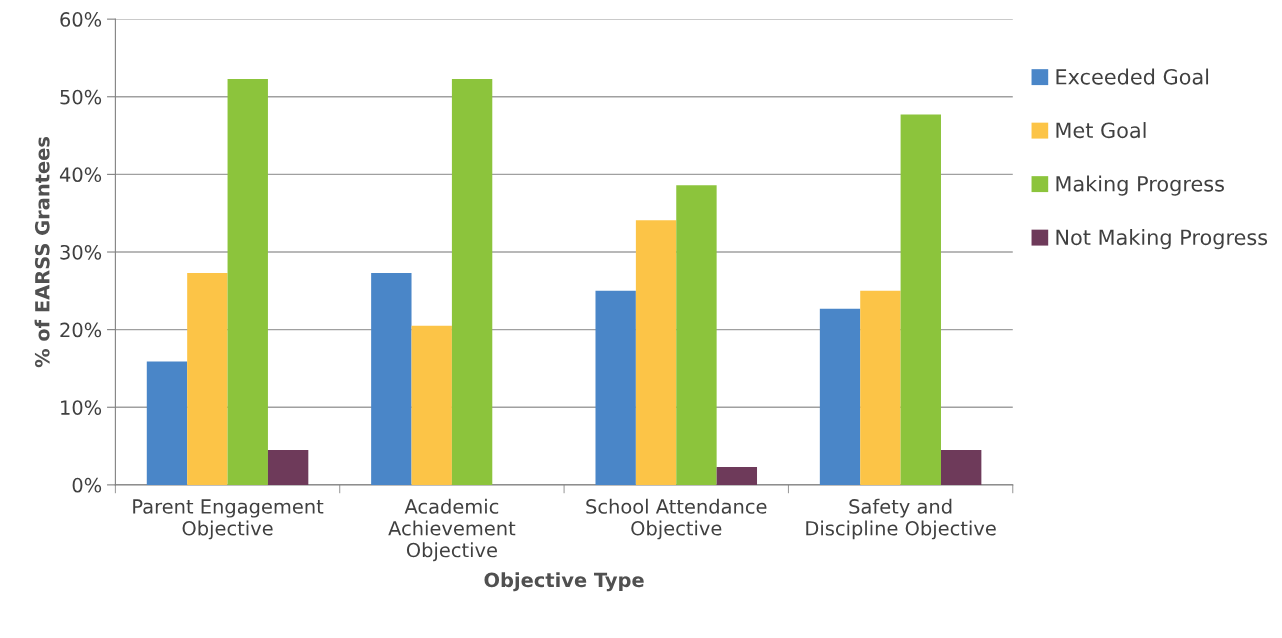 Image resolution: width=1282 pixels, height=638 pixels. What do you see at coordinates (676, 519) in the screenshot?
I see `x-tick-label: School Attendance Objective` at bounding box center [676, 519].